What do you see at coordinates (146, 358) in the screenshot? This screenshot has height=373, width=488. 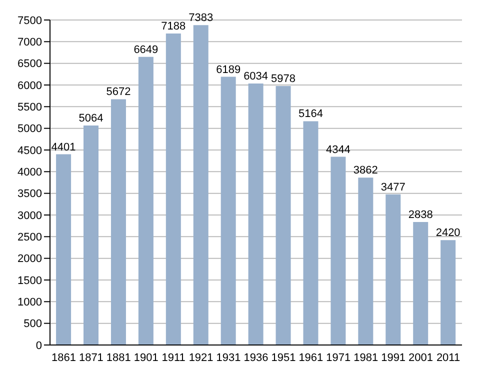 I see `x-tick-label: 1901` at bounding box center [146, 358].